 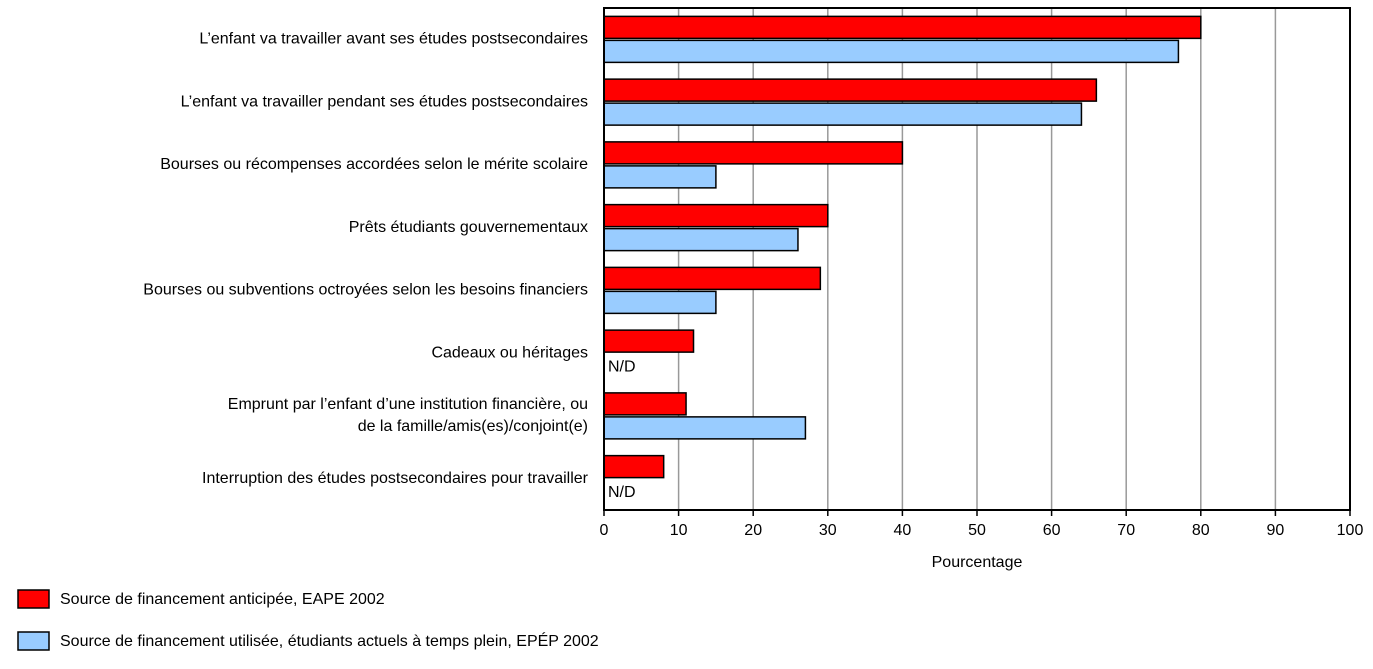 I want to click on x-tick-label: 0, so click(x=604, y=530).